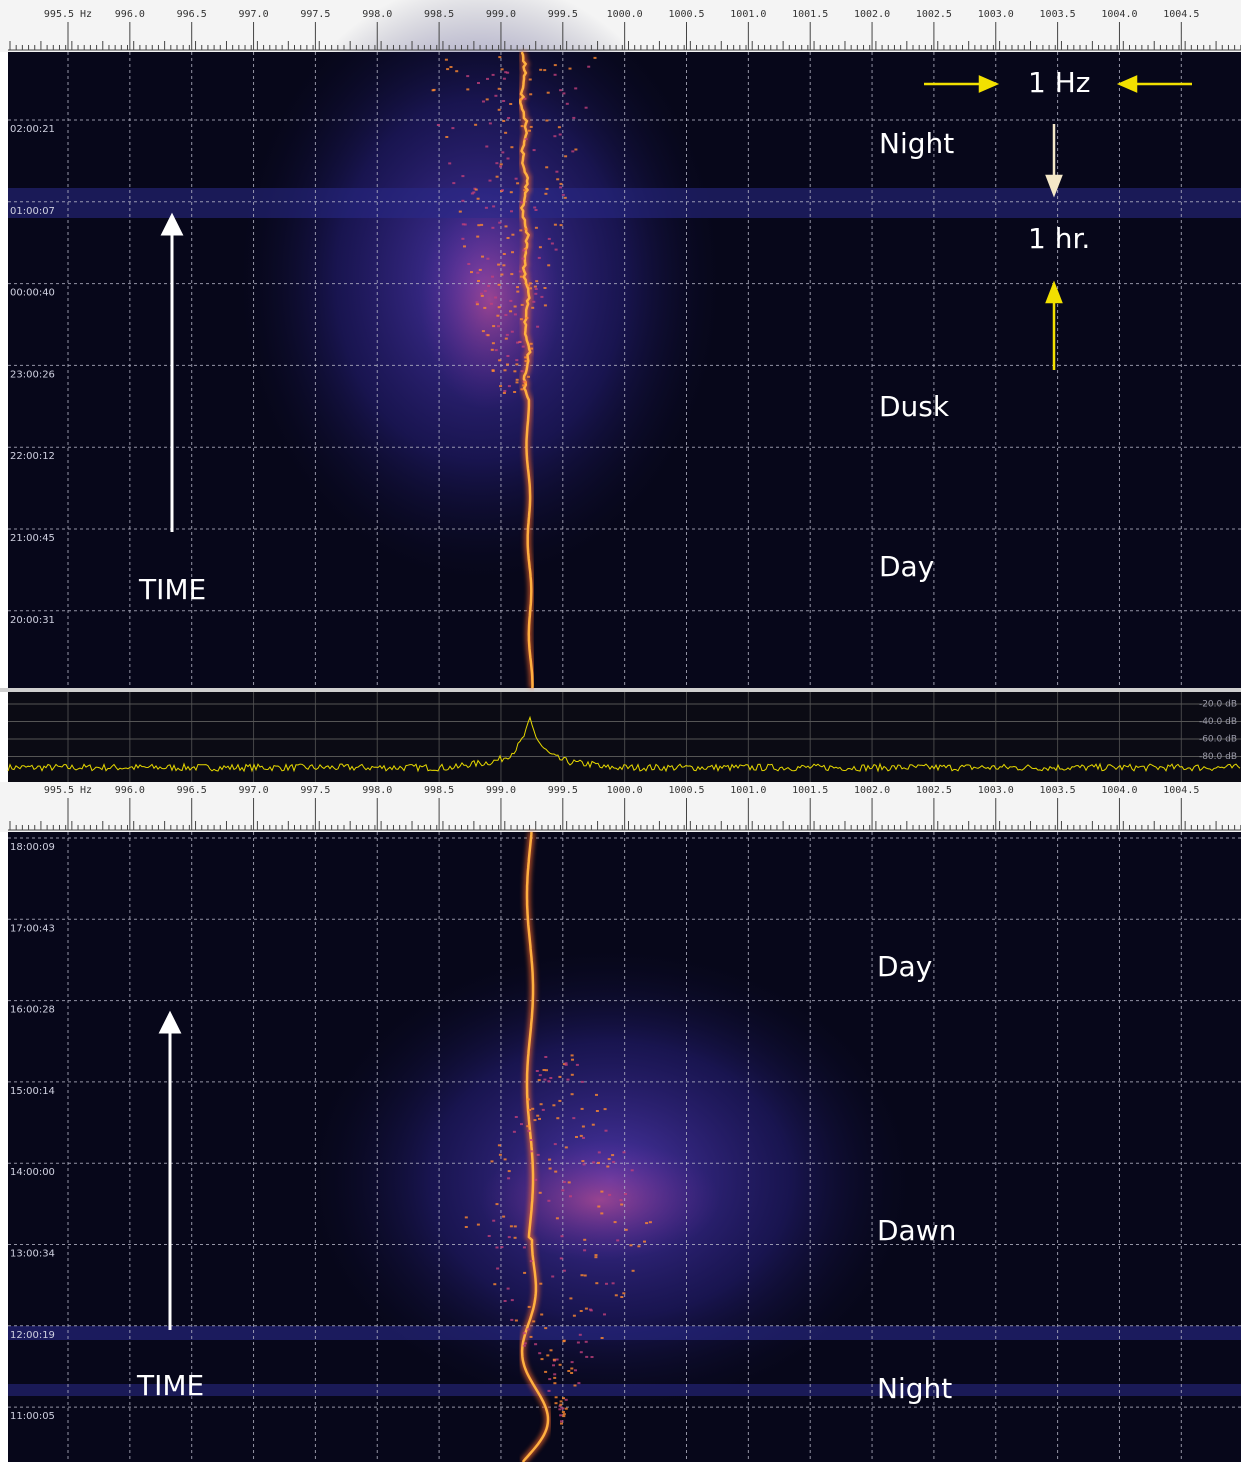  Describe the element at coordinates (439, 14) in the screenshot. I see `freq-label: 998.5` at that location.